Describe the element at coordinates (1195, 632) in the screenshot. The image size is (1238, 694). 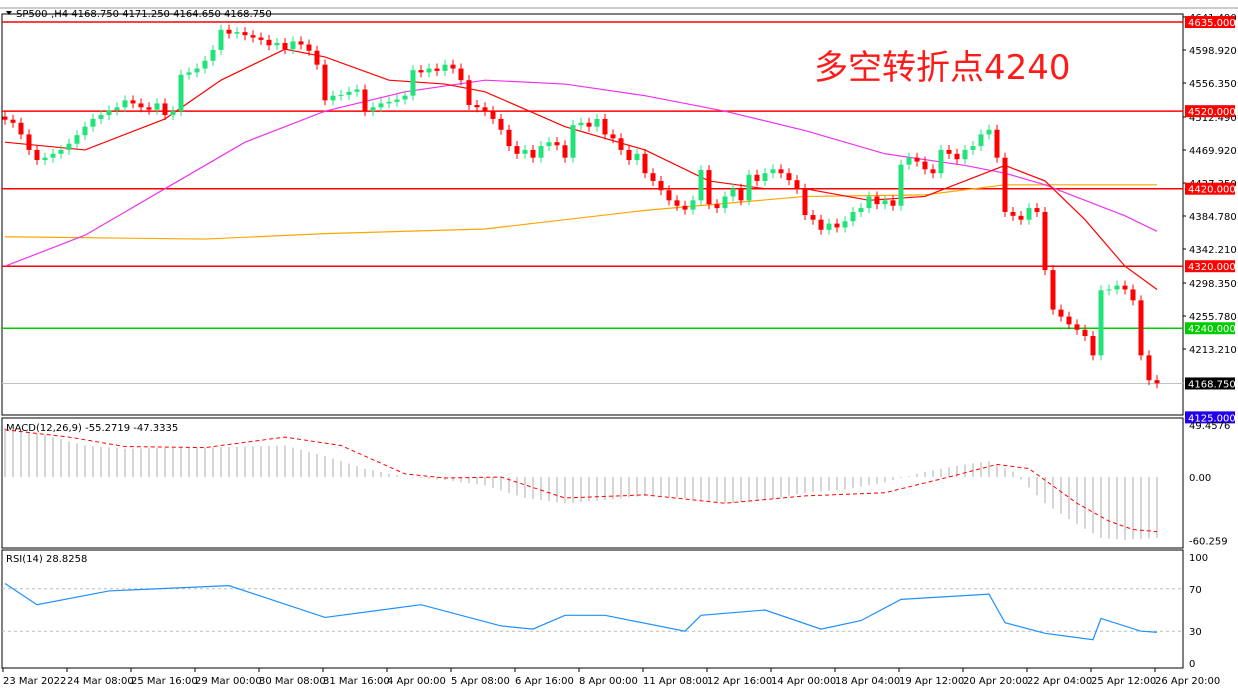
I see `rsi-tick-label: 30` at that location.